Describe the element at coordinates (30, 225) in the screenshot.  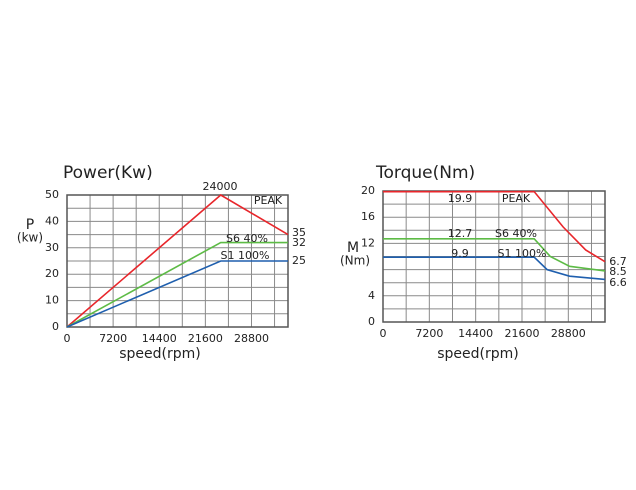
I see `y-axis-label: P` at that location.